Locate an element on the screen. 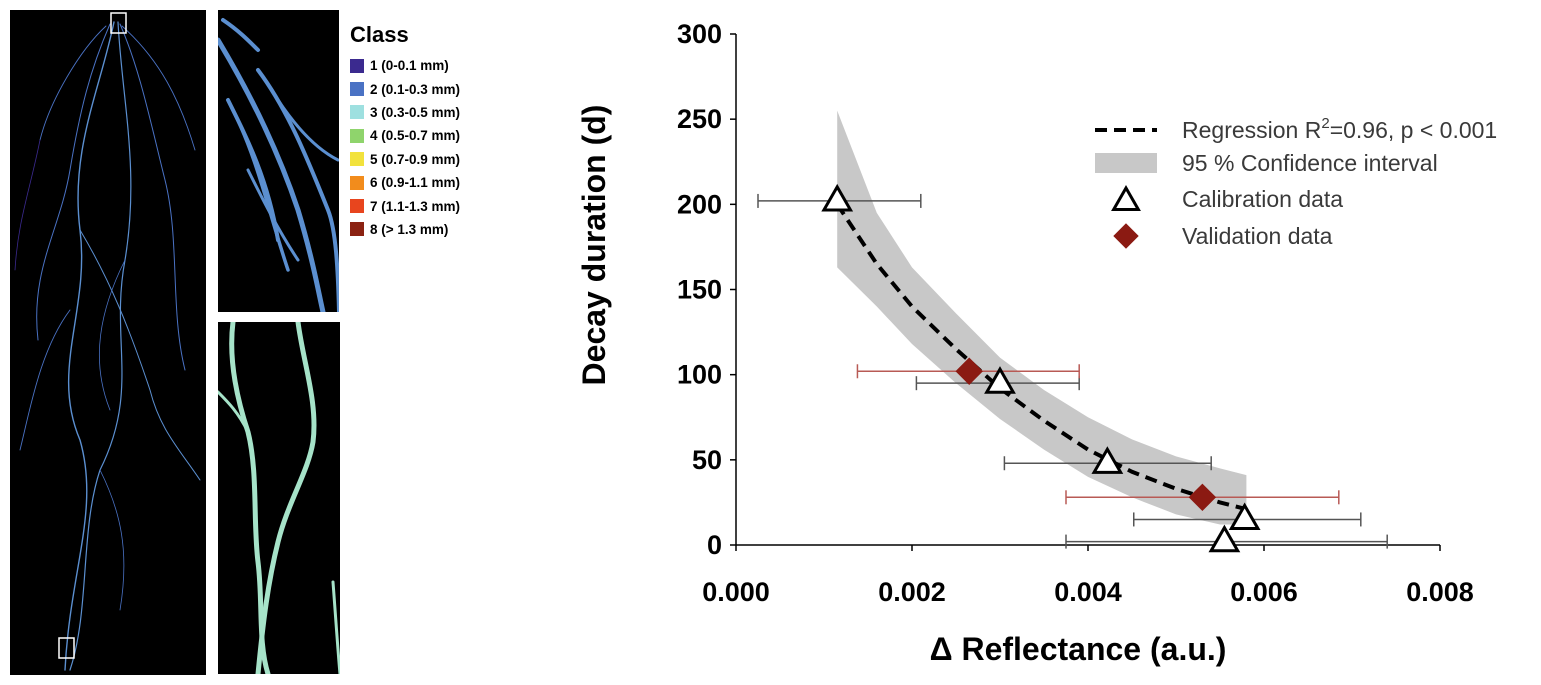 This screenshot has width=1541, height=685. root-zoom-bottom-image is located at coordinates (279, 498).